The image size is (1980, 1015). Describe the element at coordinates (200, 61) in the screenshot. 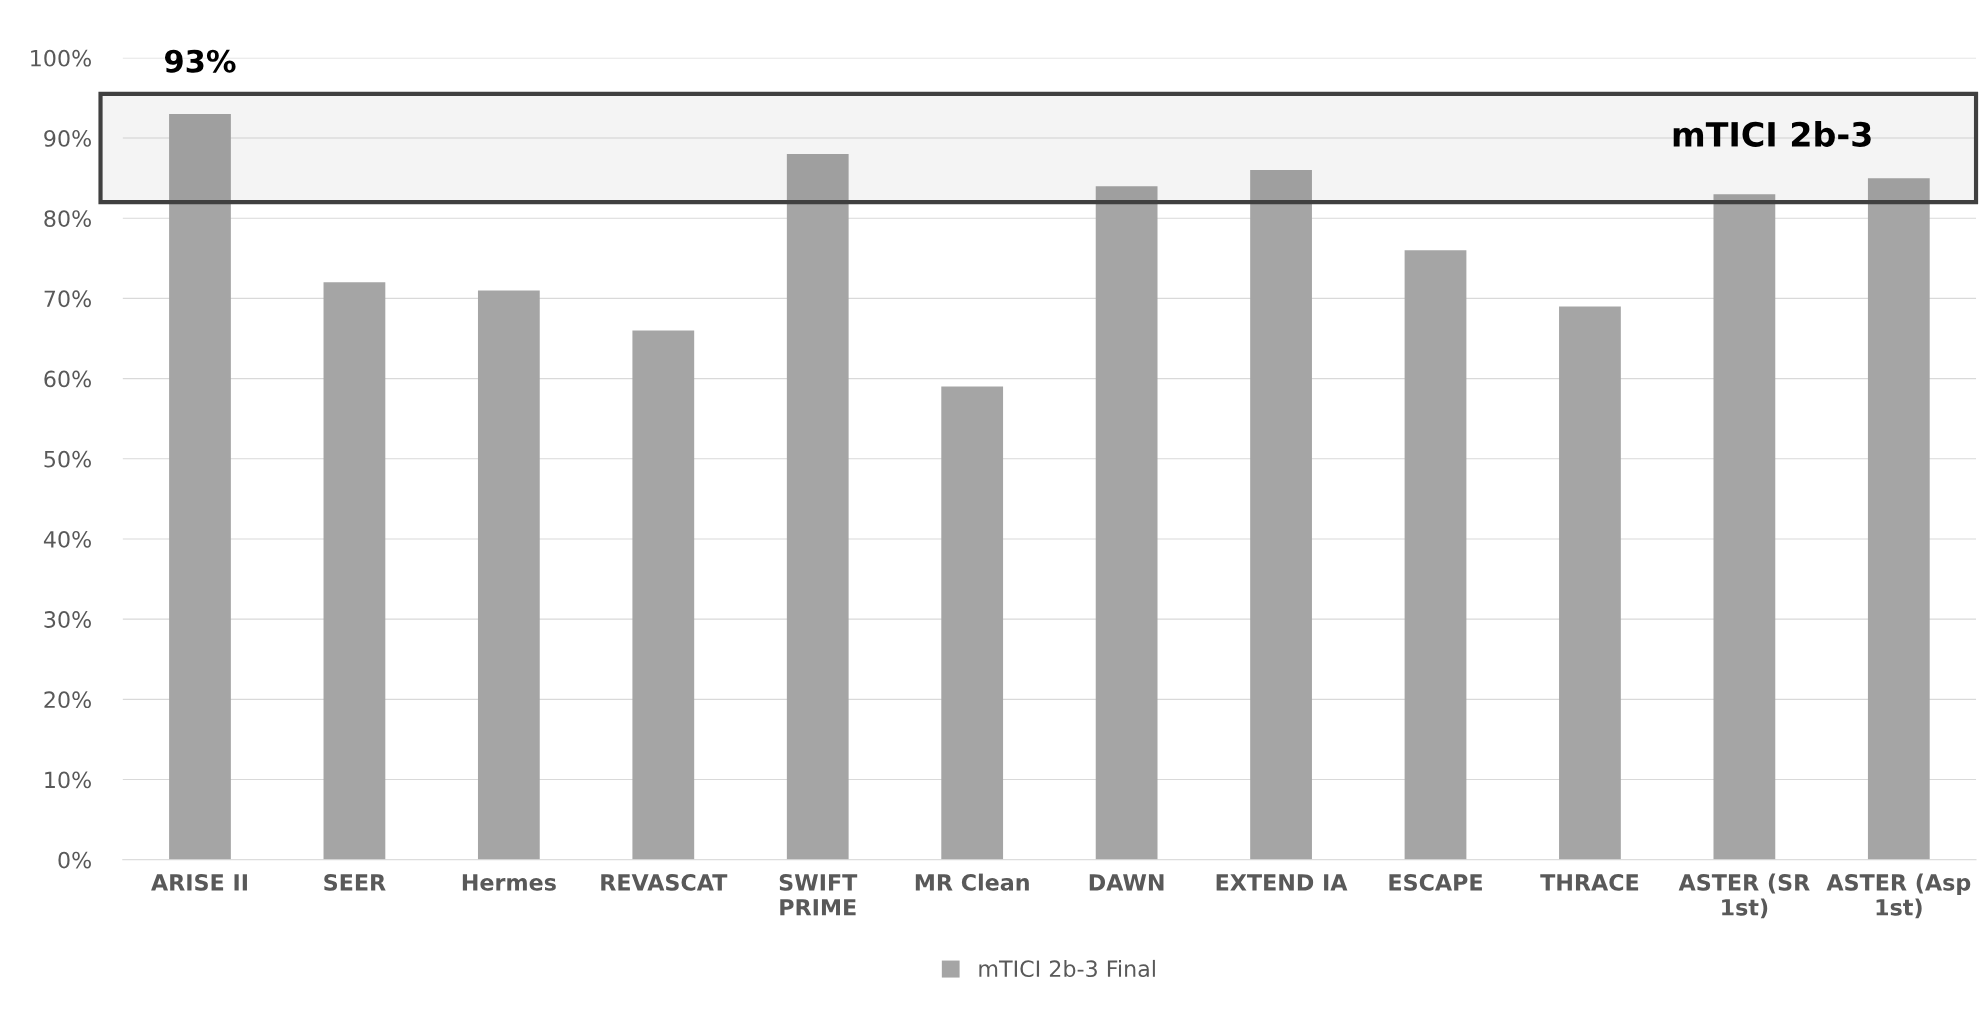

I see `annotation: 93%` at that location.